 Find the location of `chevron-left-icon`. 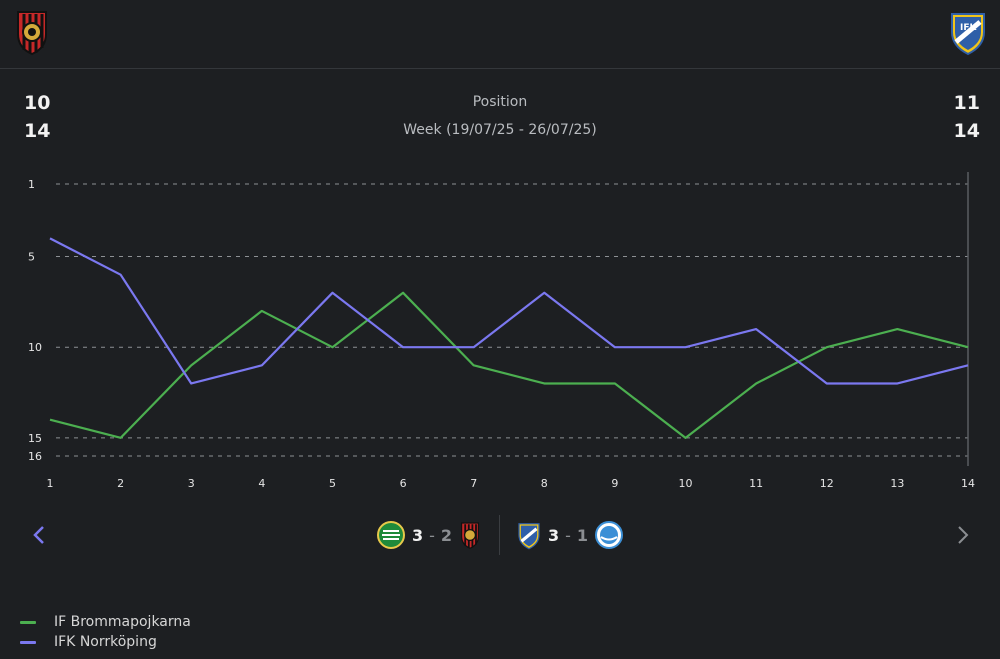

chevron-left-icon is located at coordinates (38, 535).